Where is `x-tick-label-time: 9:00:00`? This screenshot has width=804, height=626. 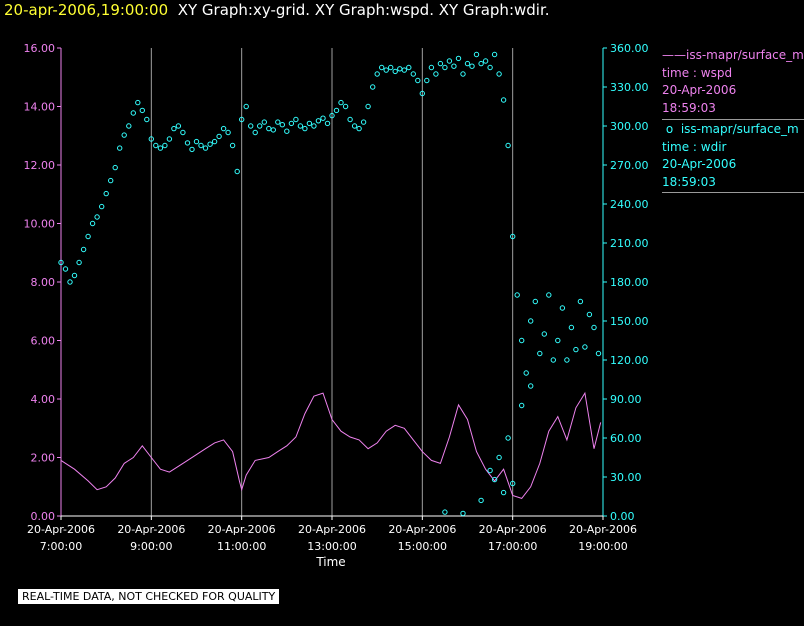
x-tick-label-time: 9:00:00 is located at coordinates (151, 546).